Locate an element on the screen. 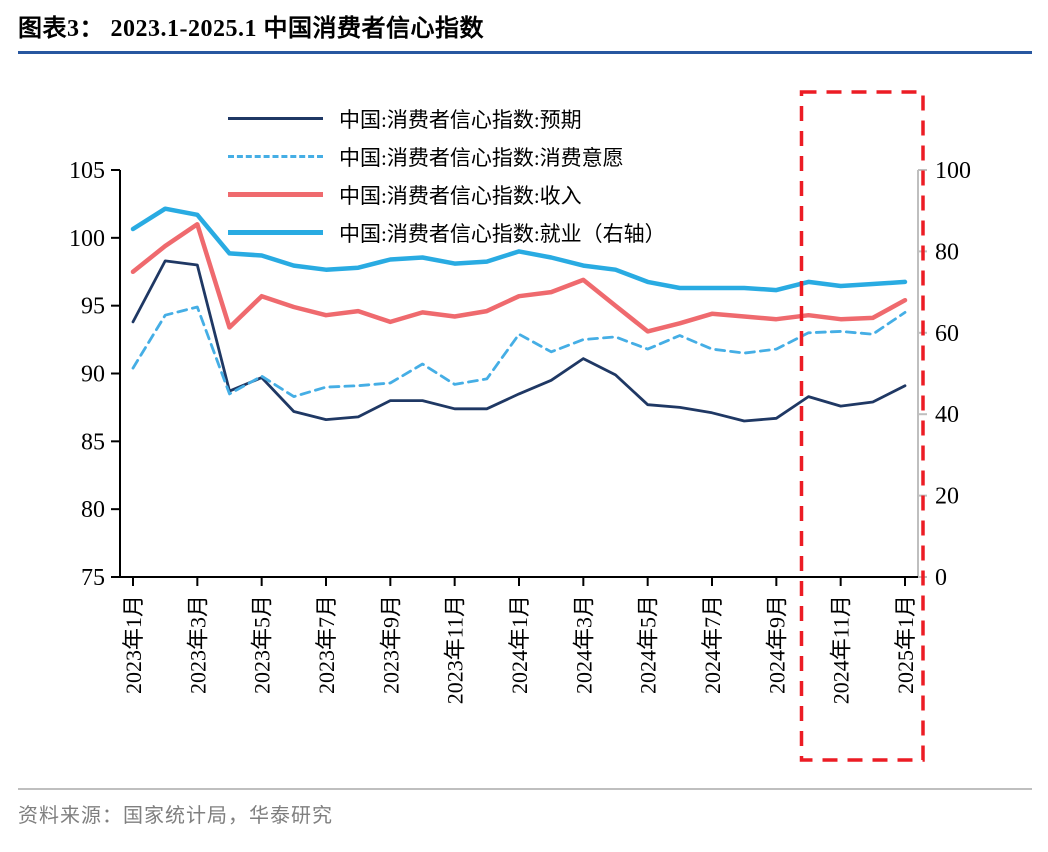 This screenshot has width=1048, height=852. series-employment is located at coordinates (519, 249).